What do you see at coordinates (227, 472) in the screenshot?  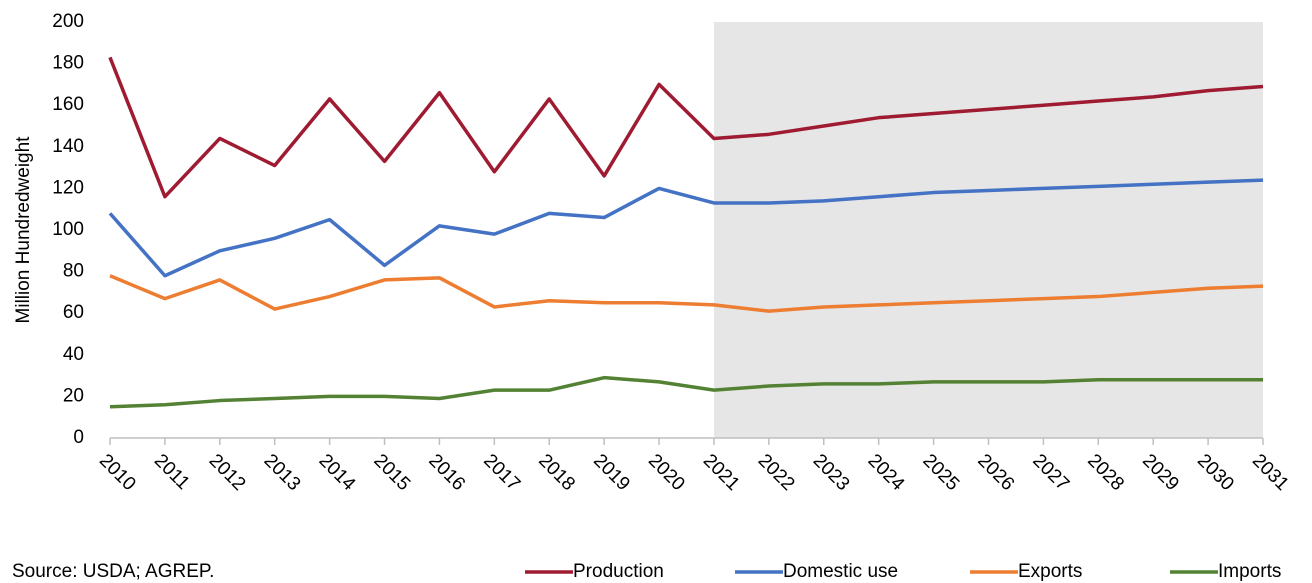 I see `x-tick-label: 2012` at bounding box center [227, 472].